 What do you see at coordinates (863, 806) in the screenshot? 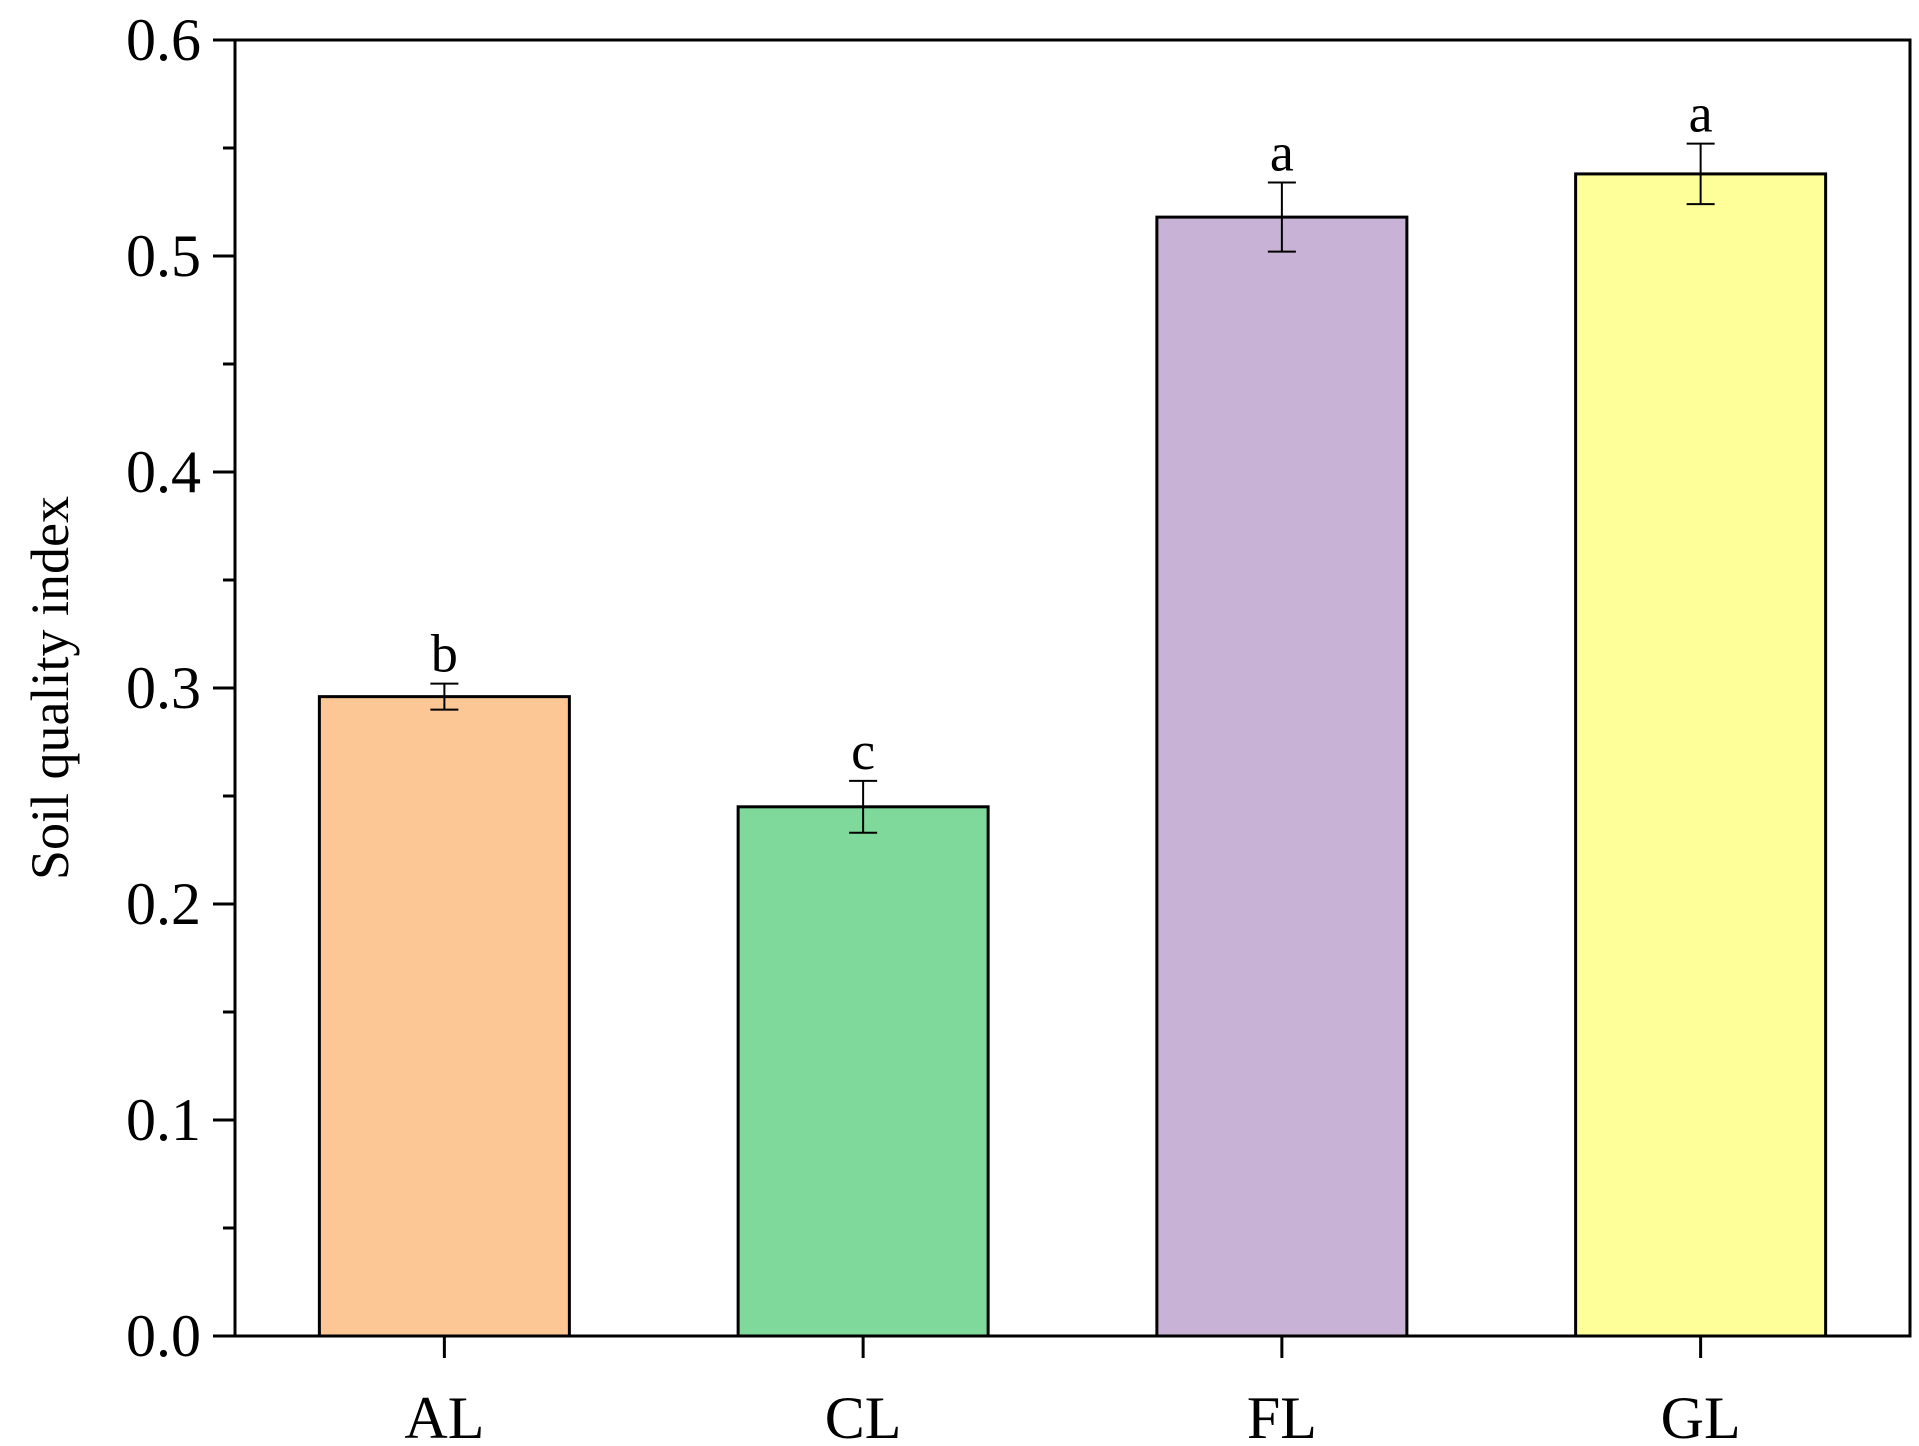
I see `error-bar-cl` at bounding box center [863, 806].